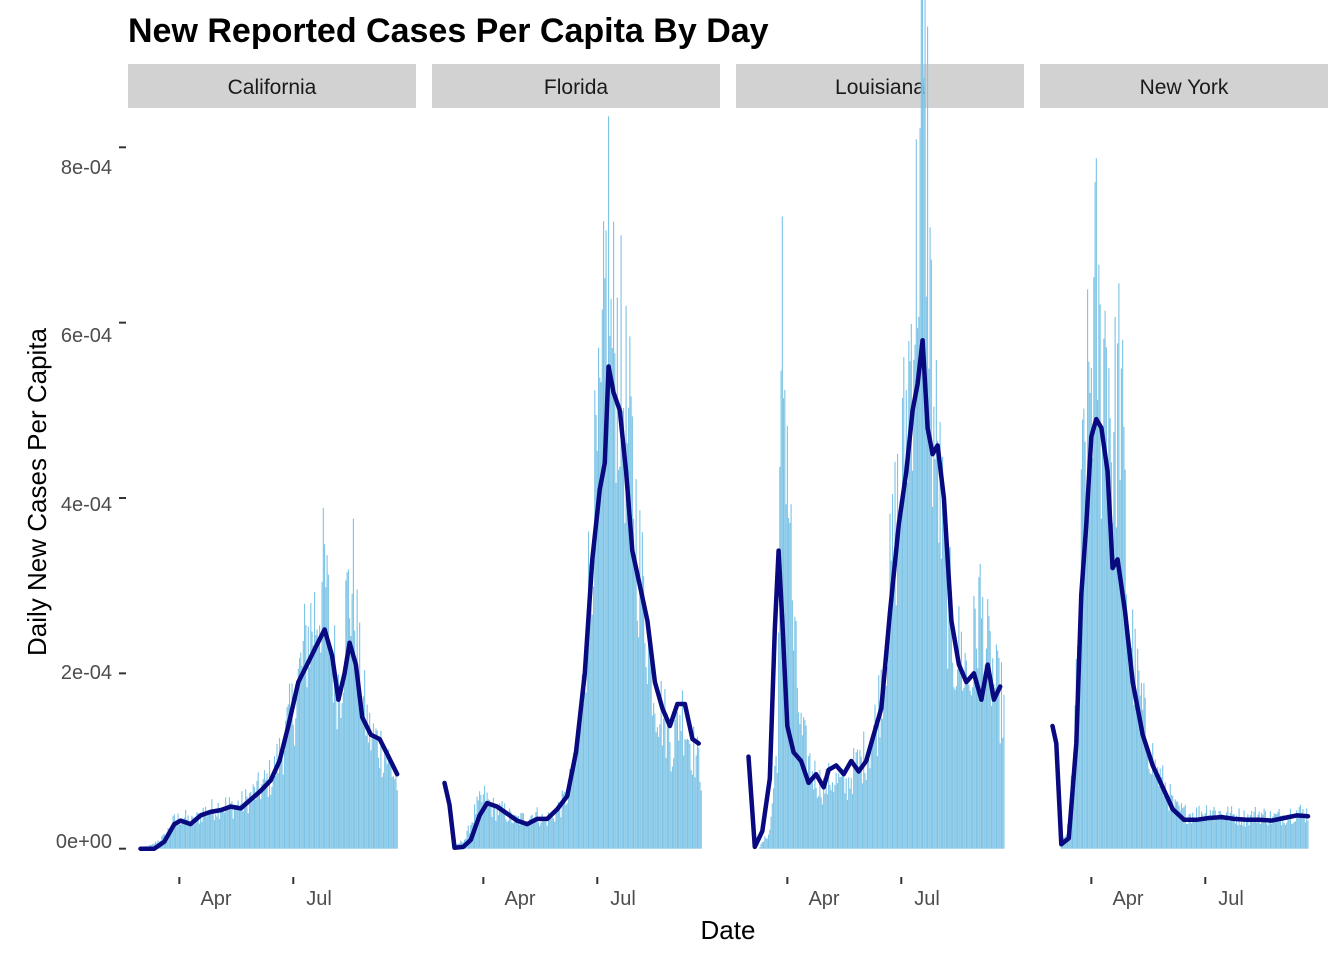  What do you see at coordinates (91, 499) in the screenshot?
I see `y-axis: 0e+00 2e-04 4e-04 6e-04 8e-04` at bounding box center [91, 499].